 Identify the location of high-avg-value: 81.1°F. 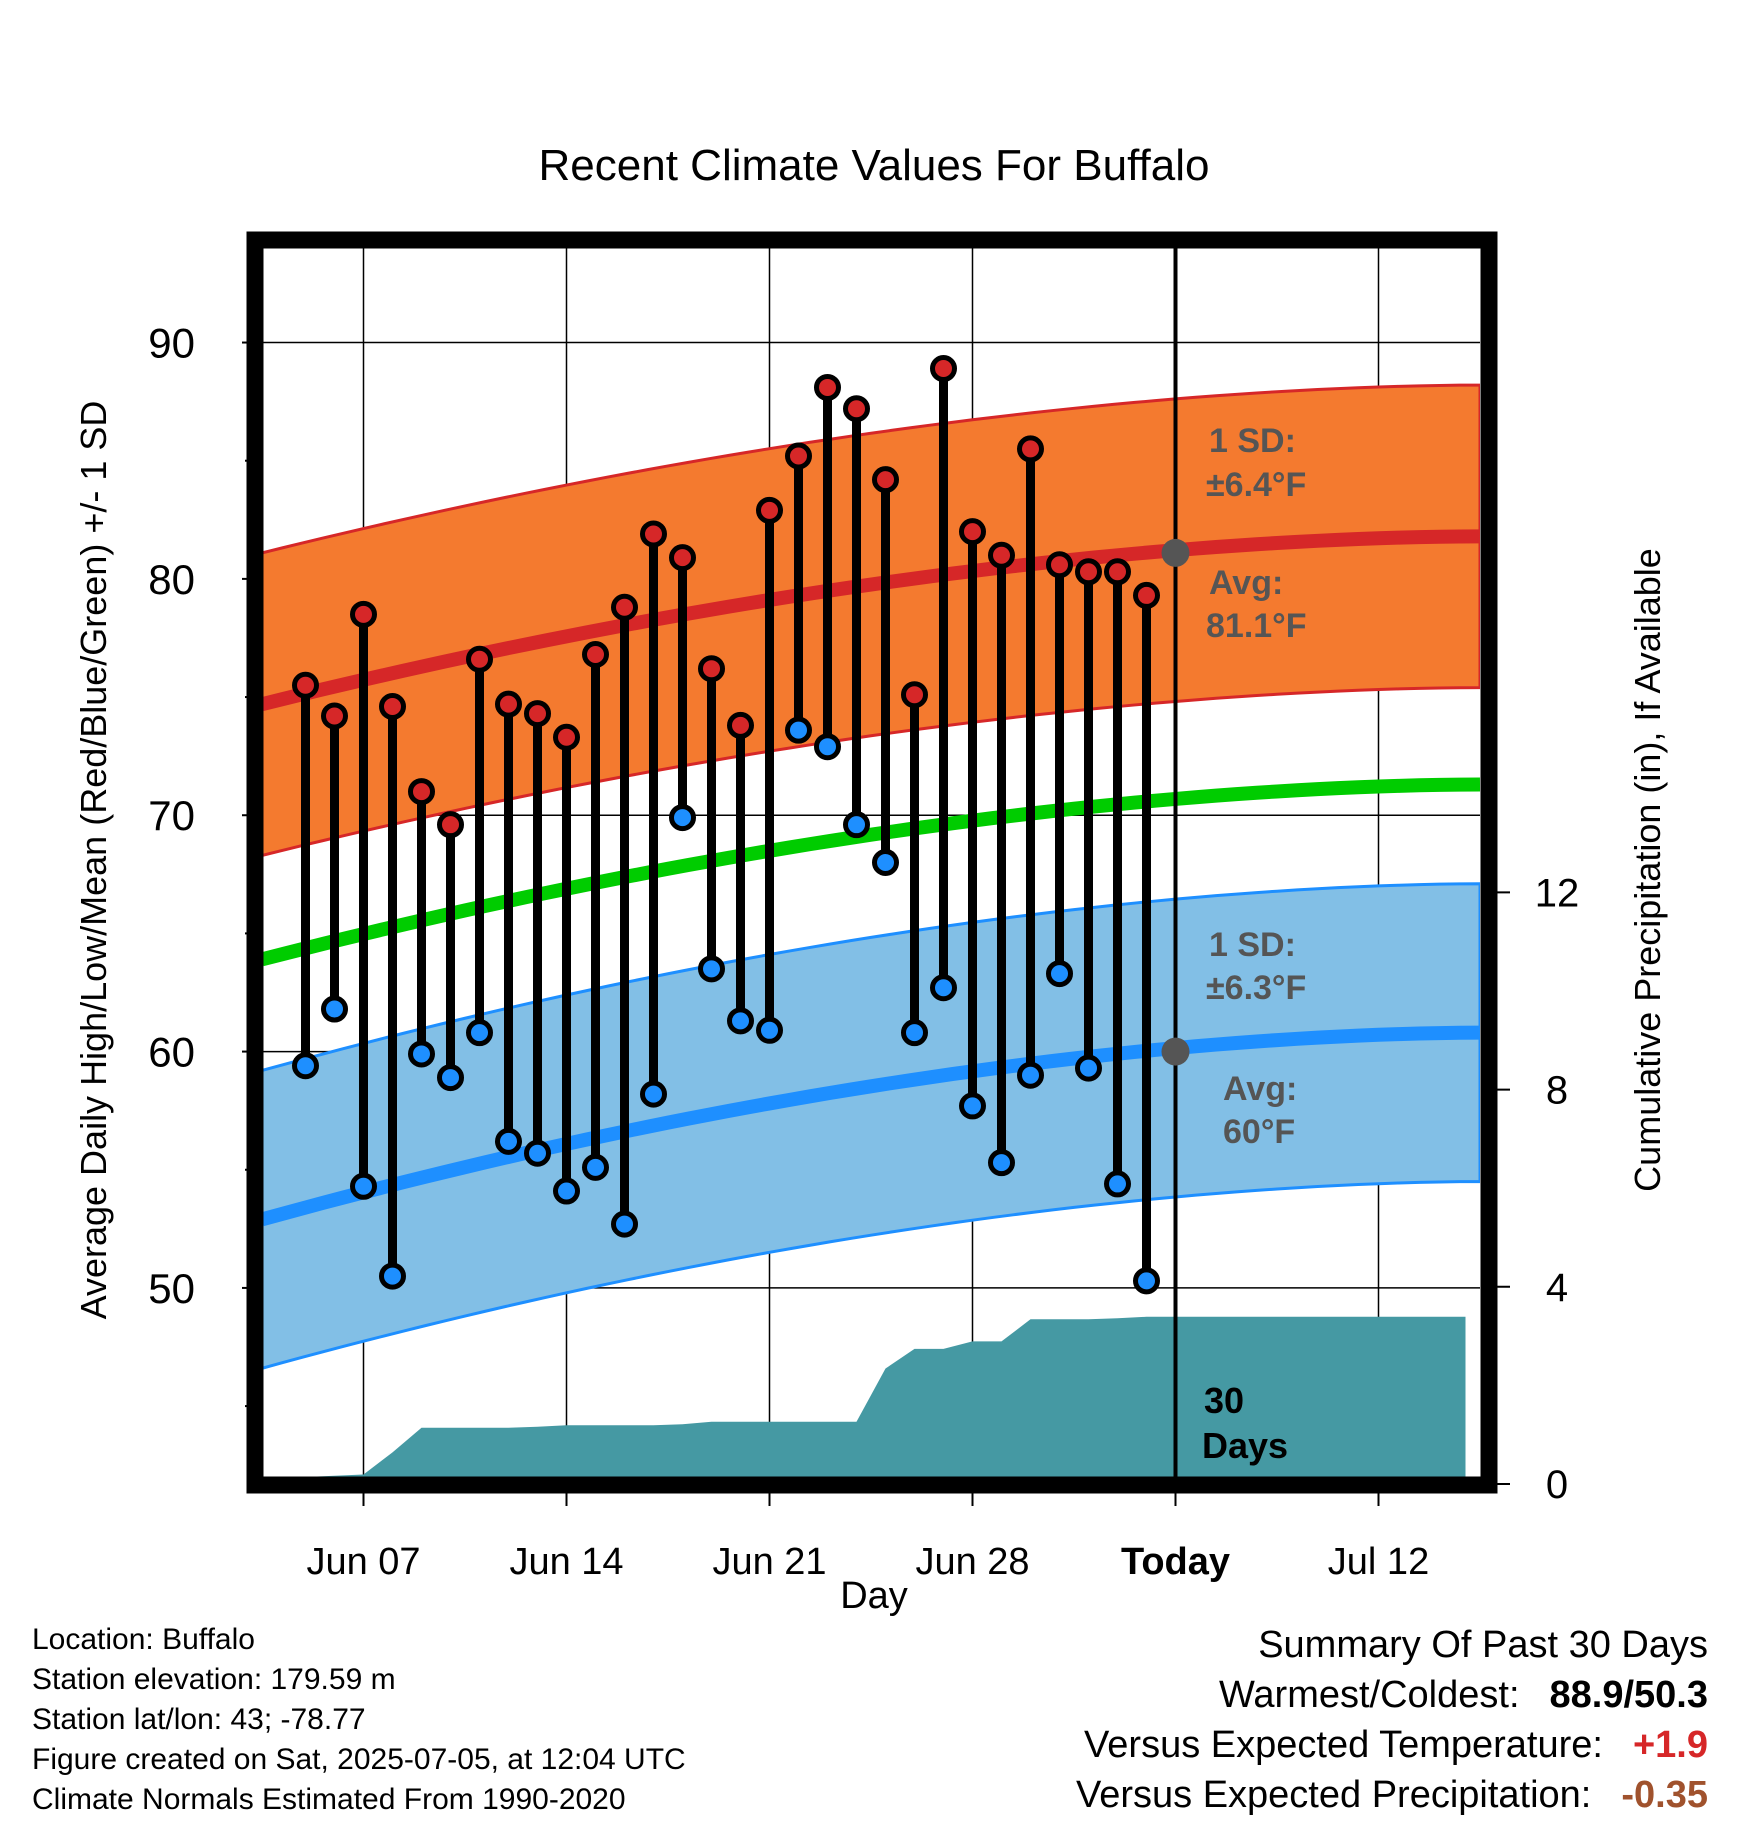
(1256, 626).